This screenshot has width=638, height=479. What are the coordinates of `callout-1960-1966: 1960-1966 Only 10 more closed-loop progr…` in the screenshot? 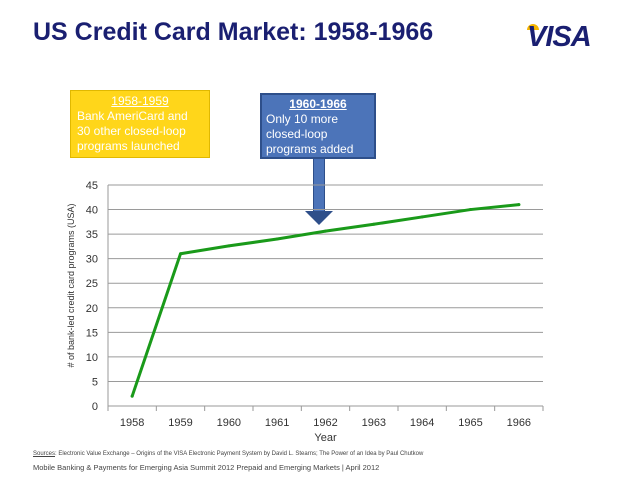 It's located at (318, 126).